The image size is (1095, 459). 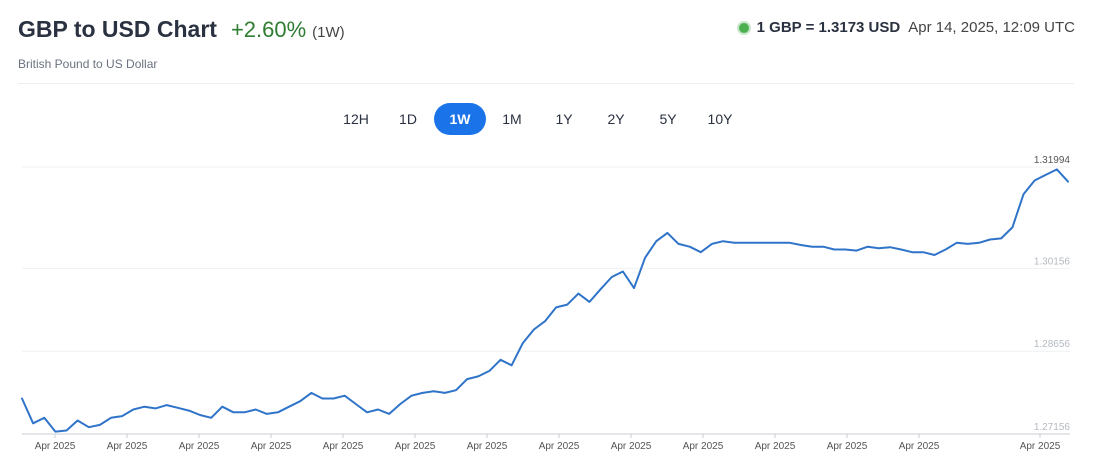 What do you see at coordinates (1052, 261) in the screenshot?
I see `y-tick-label: 1.30156` at bounding box center [1052, 261].